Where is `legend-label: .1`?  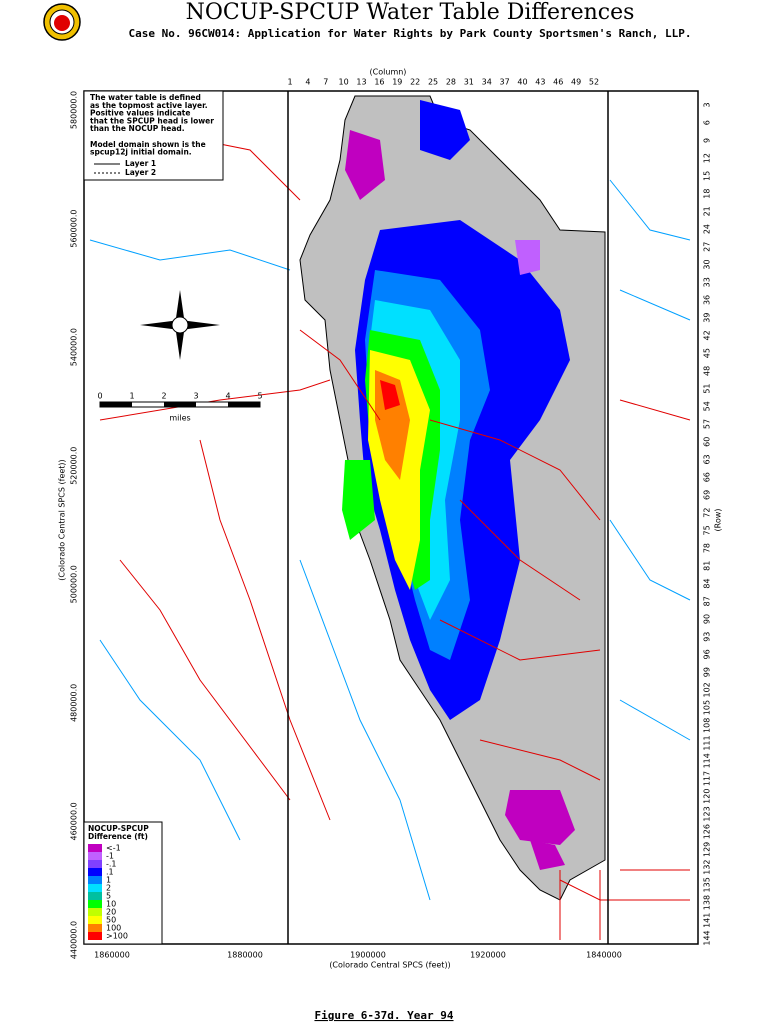
legend-label: .1 is located at coordinates (110, 872).